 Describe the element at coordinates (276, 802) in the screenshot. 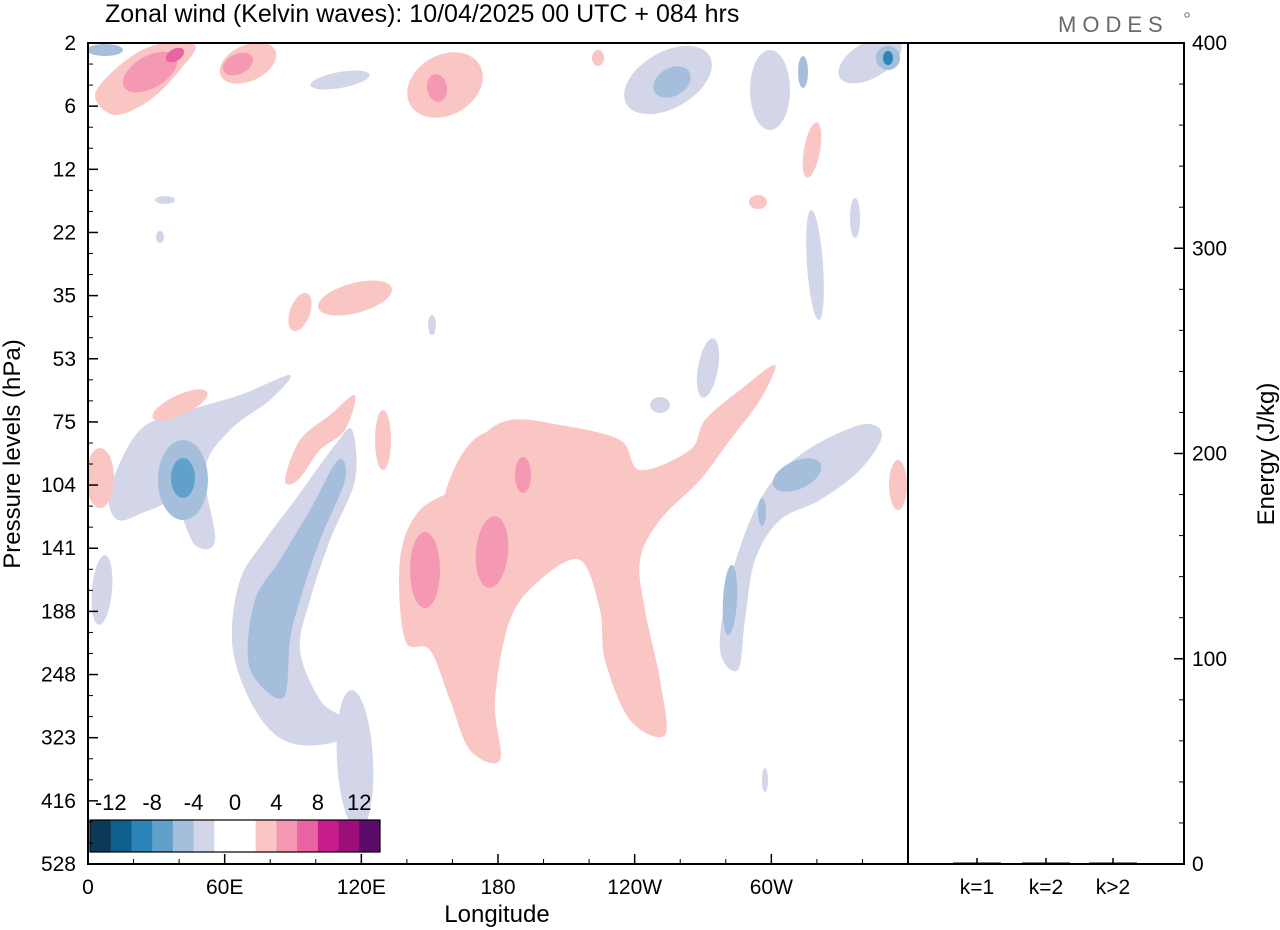

I see `colorbar-label: 4` at that location.